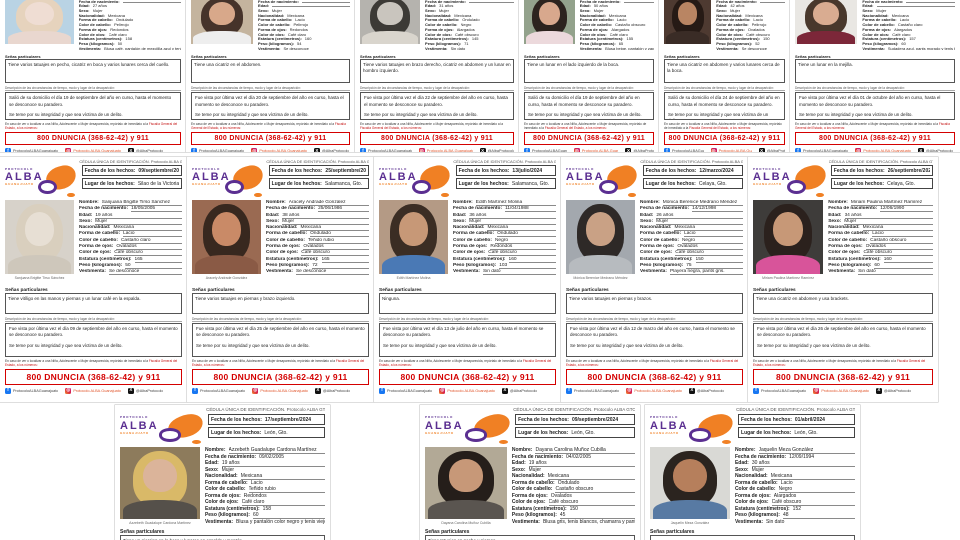  I want to click on field-value: 72, so click(340, 266).